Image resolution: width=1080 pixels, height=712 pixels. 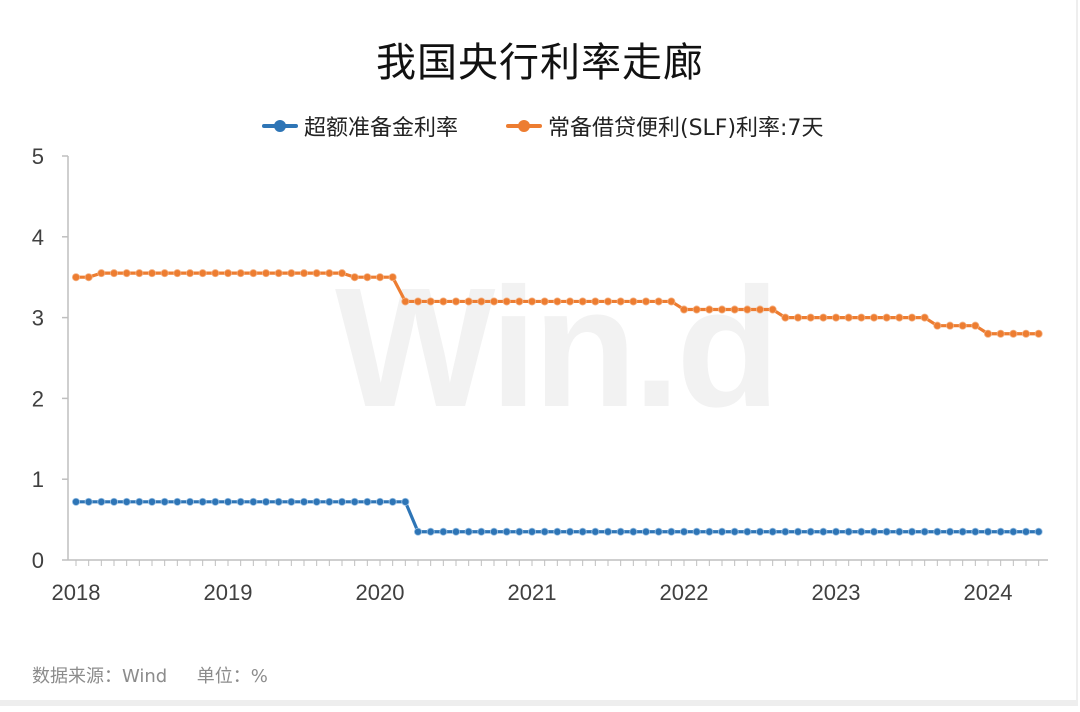 What do you see at coordinates (686, 128) in the screenshot?
I see `legend-label-slf: 常备借贷便利(SLF)利率:7天` at bounding box center [686, 128].